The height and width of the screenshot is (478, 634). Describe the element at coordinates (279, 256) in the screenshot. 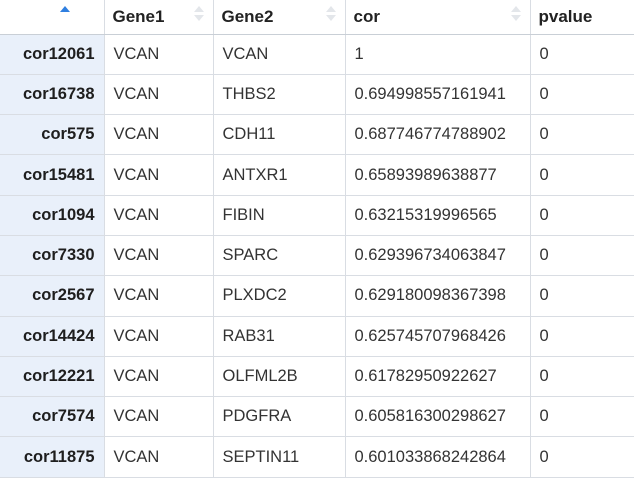

I see `cell-gene2: SPARC` at that location.